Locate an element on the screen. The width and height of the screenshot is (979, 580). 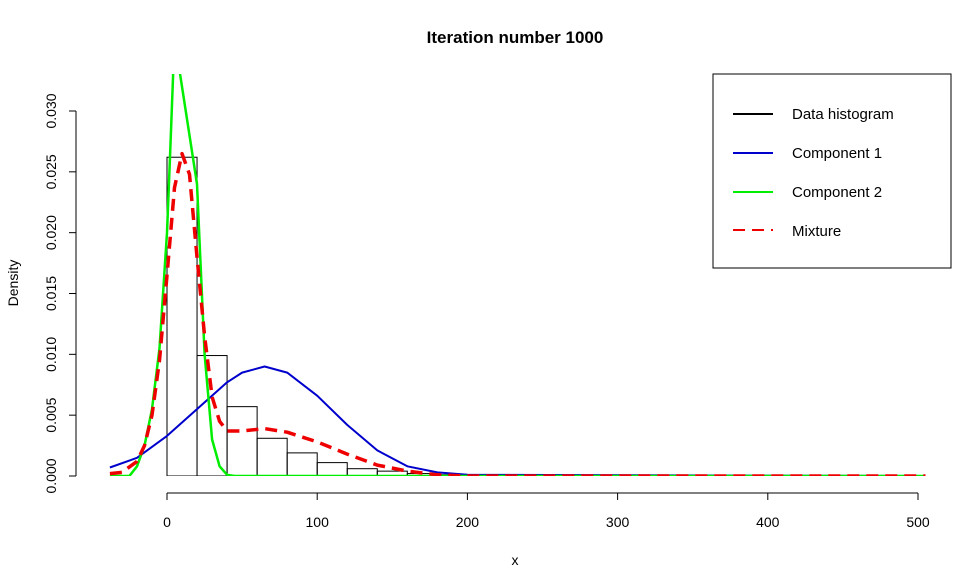
y-axis-label: Density is located at coordinates (13, 283).